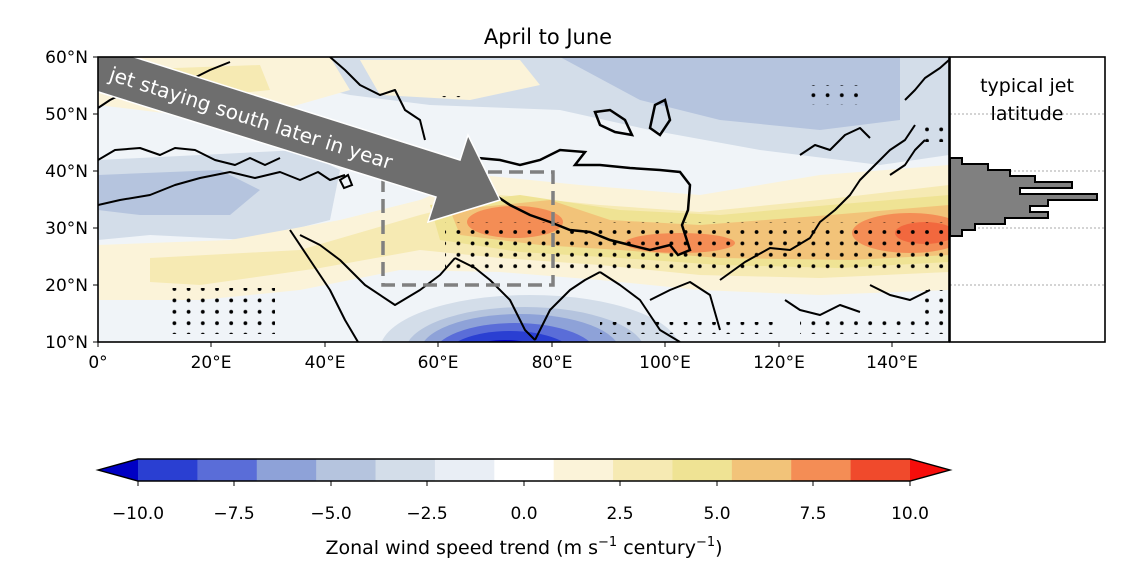 This screenshot has height=575, width=1133. I want to click on lat-tick-label: 40°N, so click(66, 172).